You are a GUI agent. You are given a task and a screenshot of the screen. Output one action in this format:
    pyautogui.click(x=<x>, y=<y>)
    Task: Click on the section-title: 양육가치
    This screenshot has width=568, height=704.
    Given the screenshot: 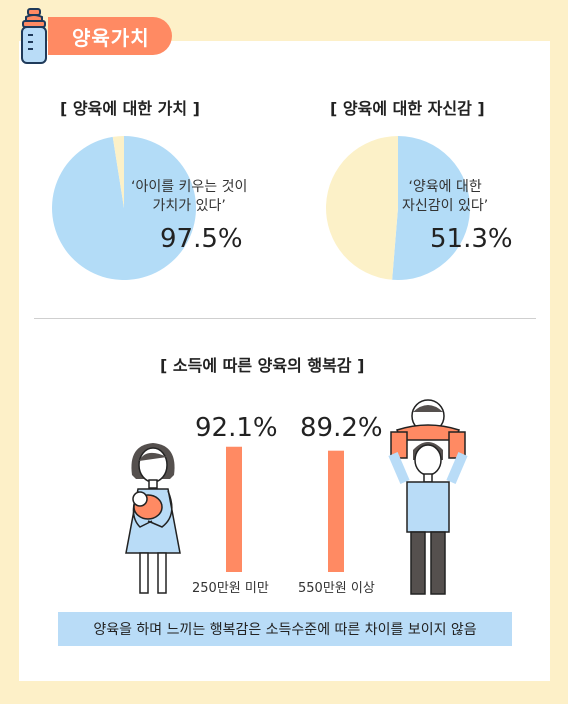 What is the action you would take?
    pyautogui.click(x=111, y=37)
    